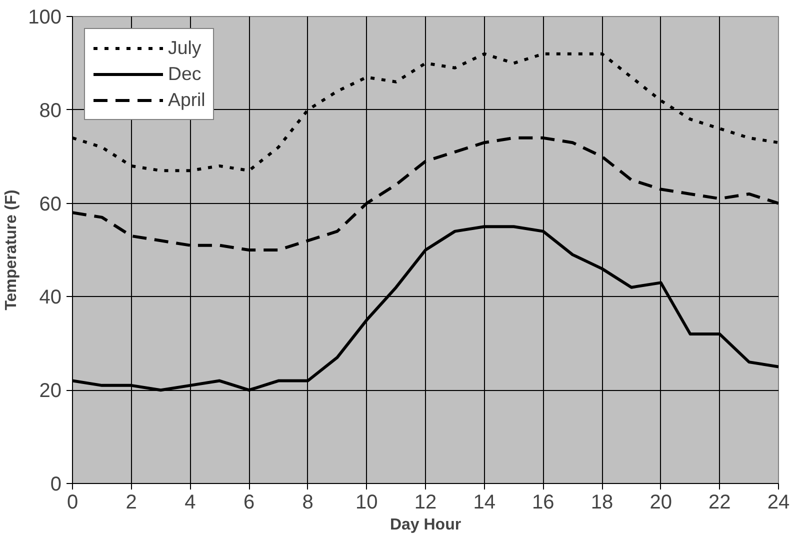 This screenshot has height=536, width=802. Describe the element at coordinates (602, 503) in the screenshot. I see `x-tick-label: 18` at that location.